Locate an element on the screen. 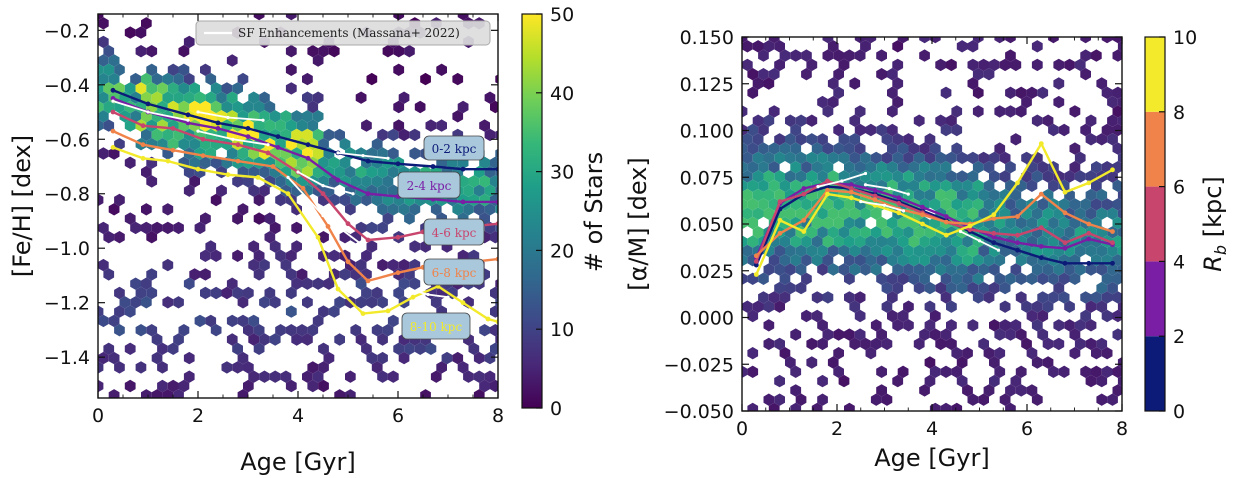  colorbar-gradient is located at coordinates (532, 211).